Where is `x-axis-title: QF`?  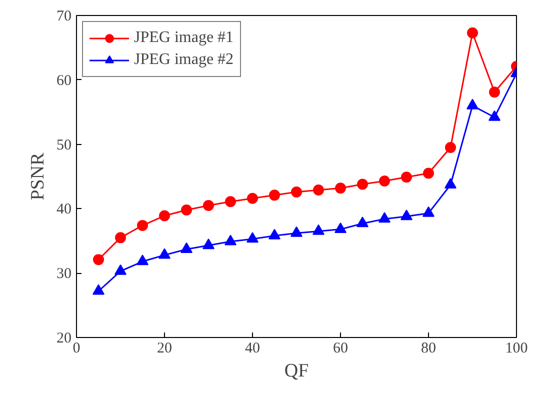 x-axis-title: QF is located at coordinates (296, 371).